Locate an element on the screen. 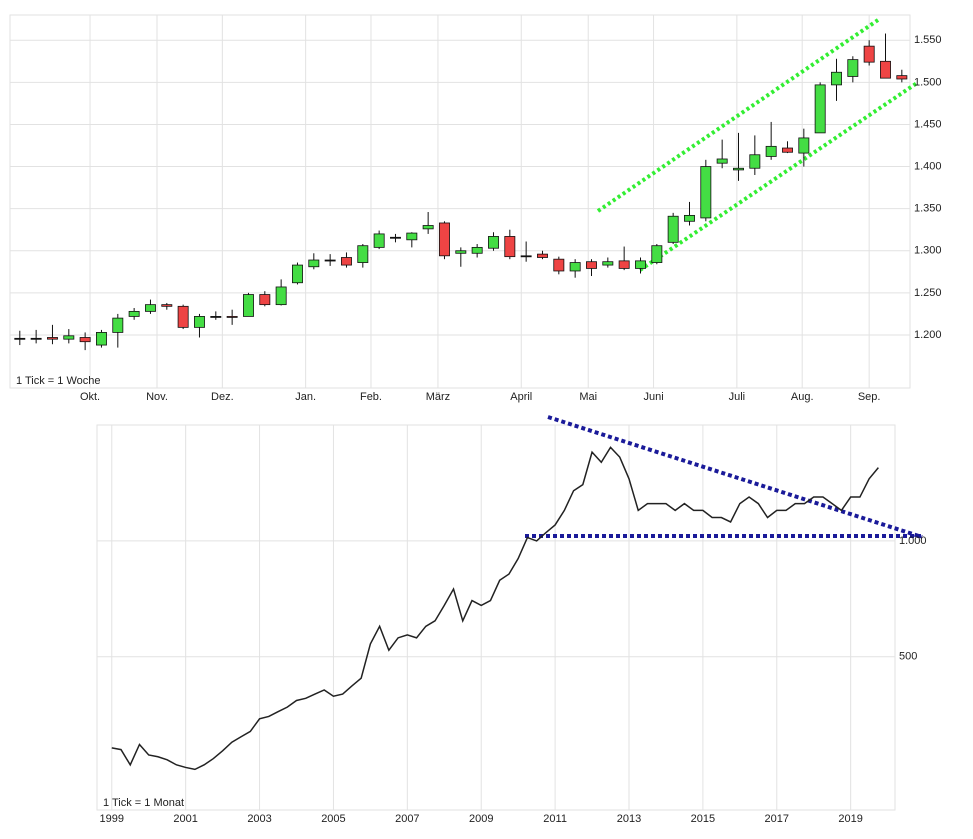  x-tick-label: Dez. is located at coordinates (222, 397).